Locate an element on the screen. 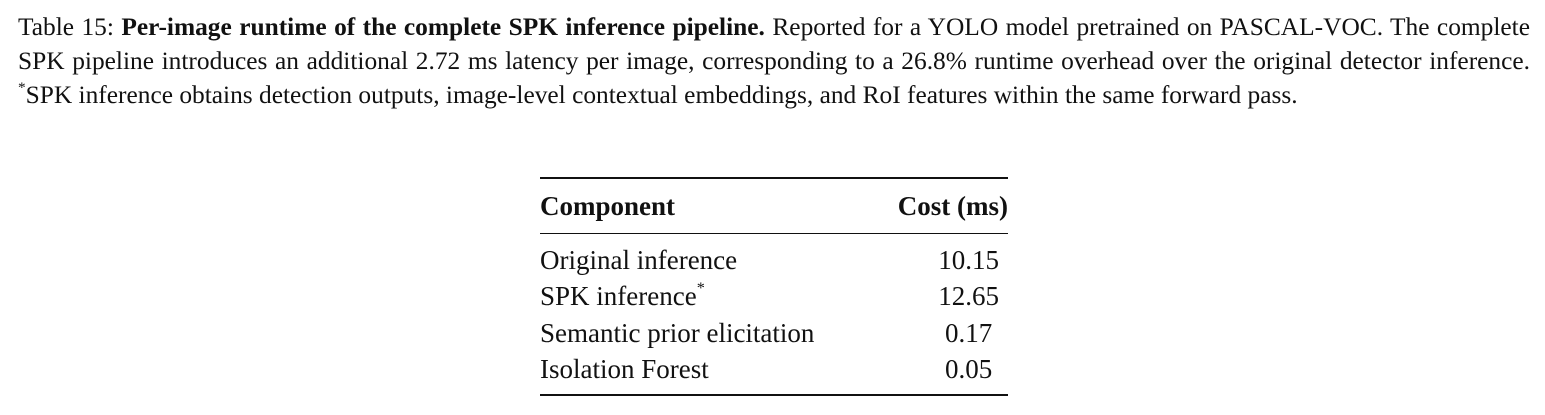 The width and height of the screenshot is (1545, 415). header-row: Component Cost (ms) is located at coordinates (774, 206).